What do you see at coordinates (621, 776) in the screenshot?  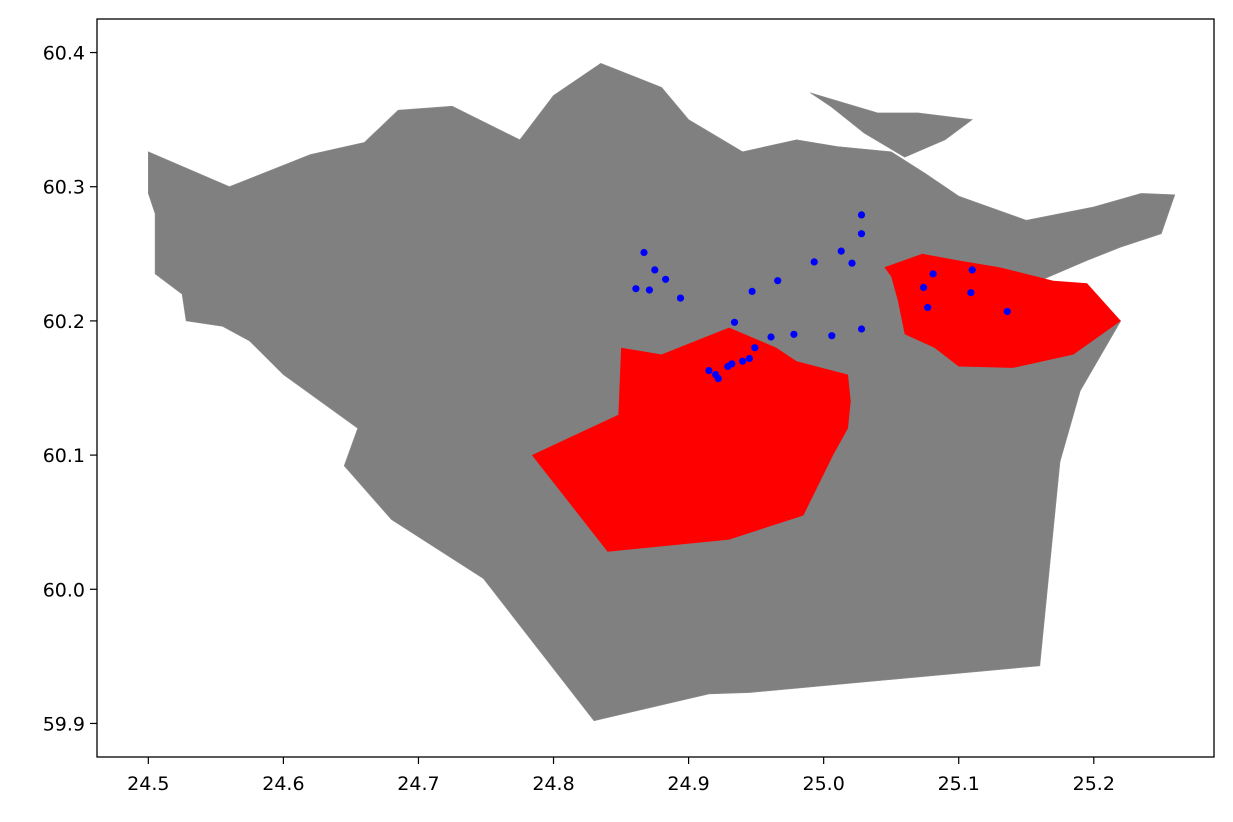 I see `x-axis: 24.5 24.6 24.7 24.8 24.9 25.0 25.1 25.2` at bounding box center [621, 776].